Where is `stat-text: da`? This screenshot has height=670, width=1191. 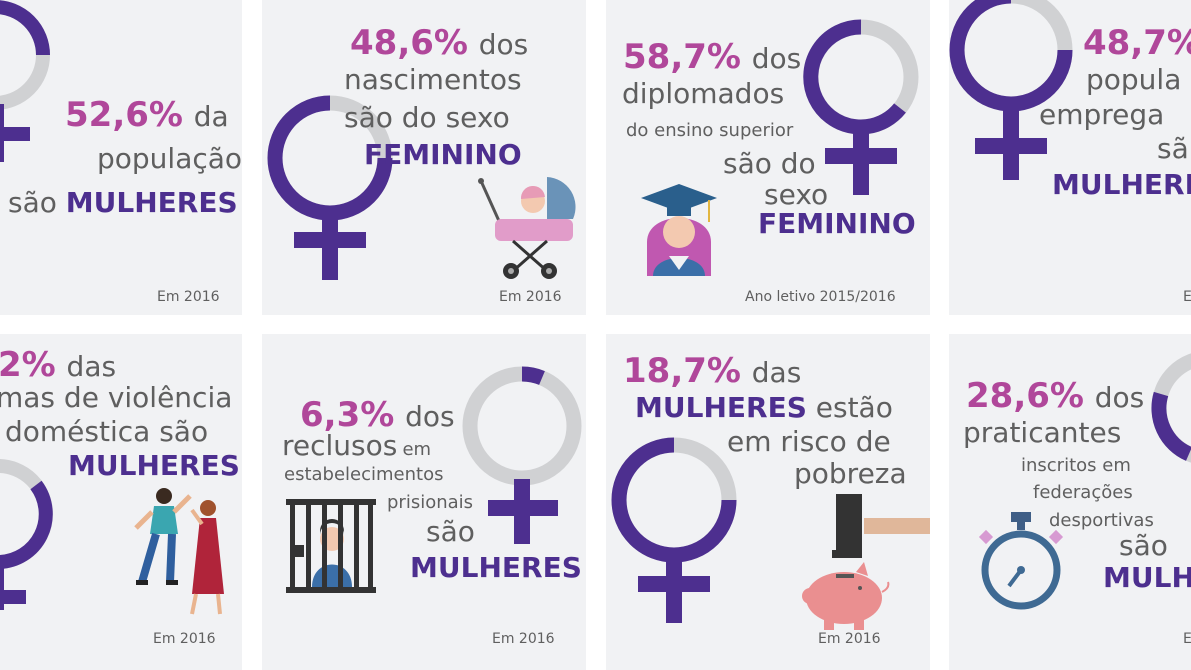 stat-text: da is located at coordinates (211, 116).